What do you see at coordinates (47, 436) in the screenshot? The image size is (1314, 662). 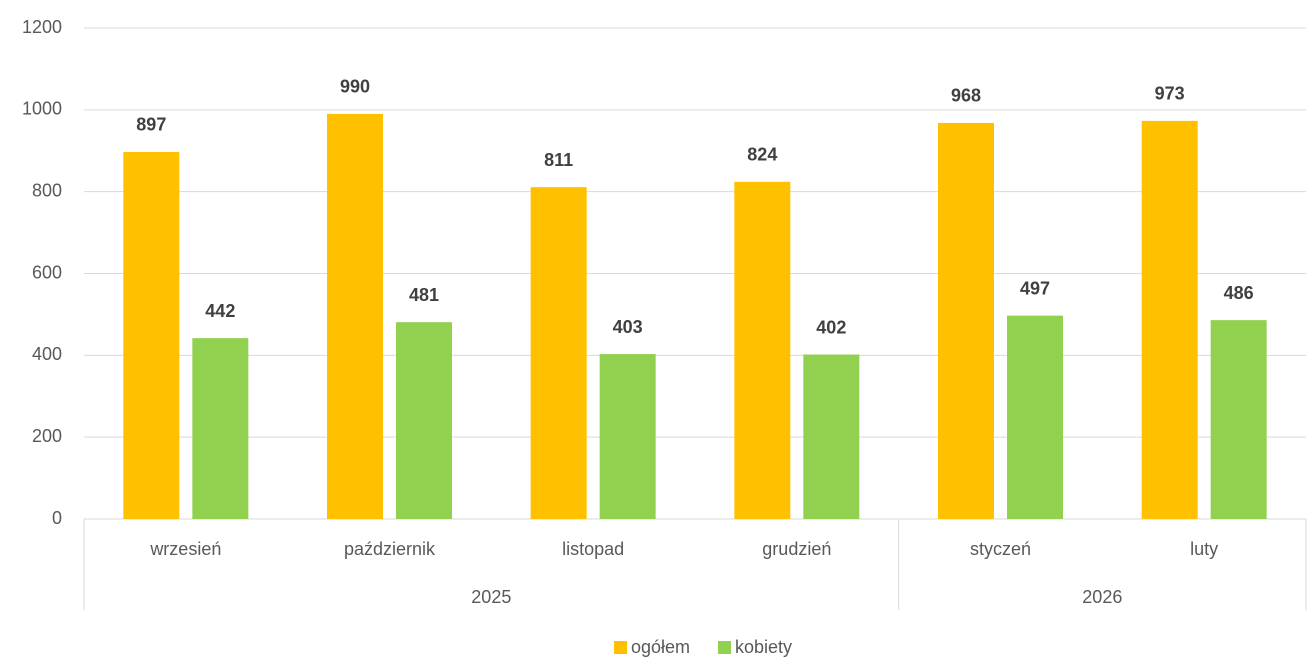 I see `y-tick-label: 200` at bounding box center [47, 436].